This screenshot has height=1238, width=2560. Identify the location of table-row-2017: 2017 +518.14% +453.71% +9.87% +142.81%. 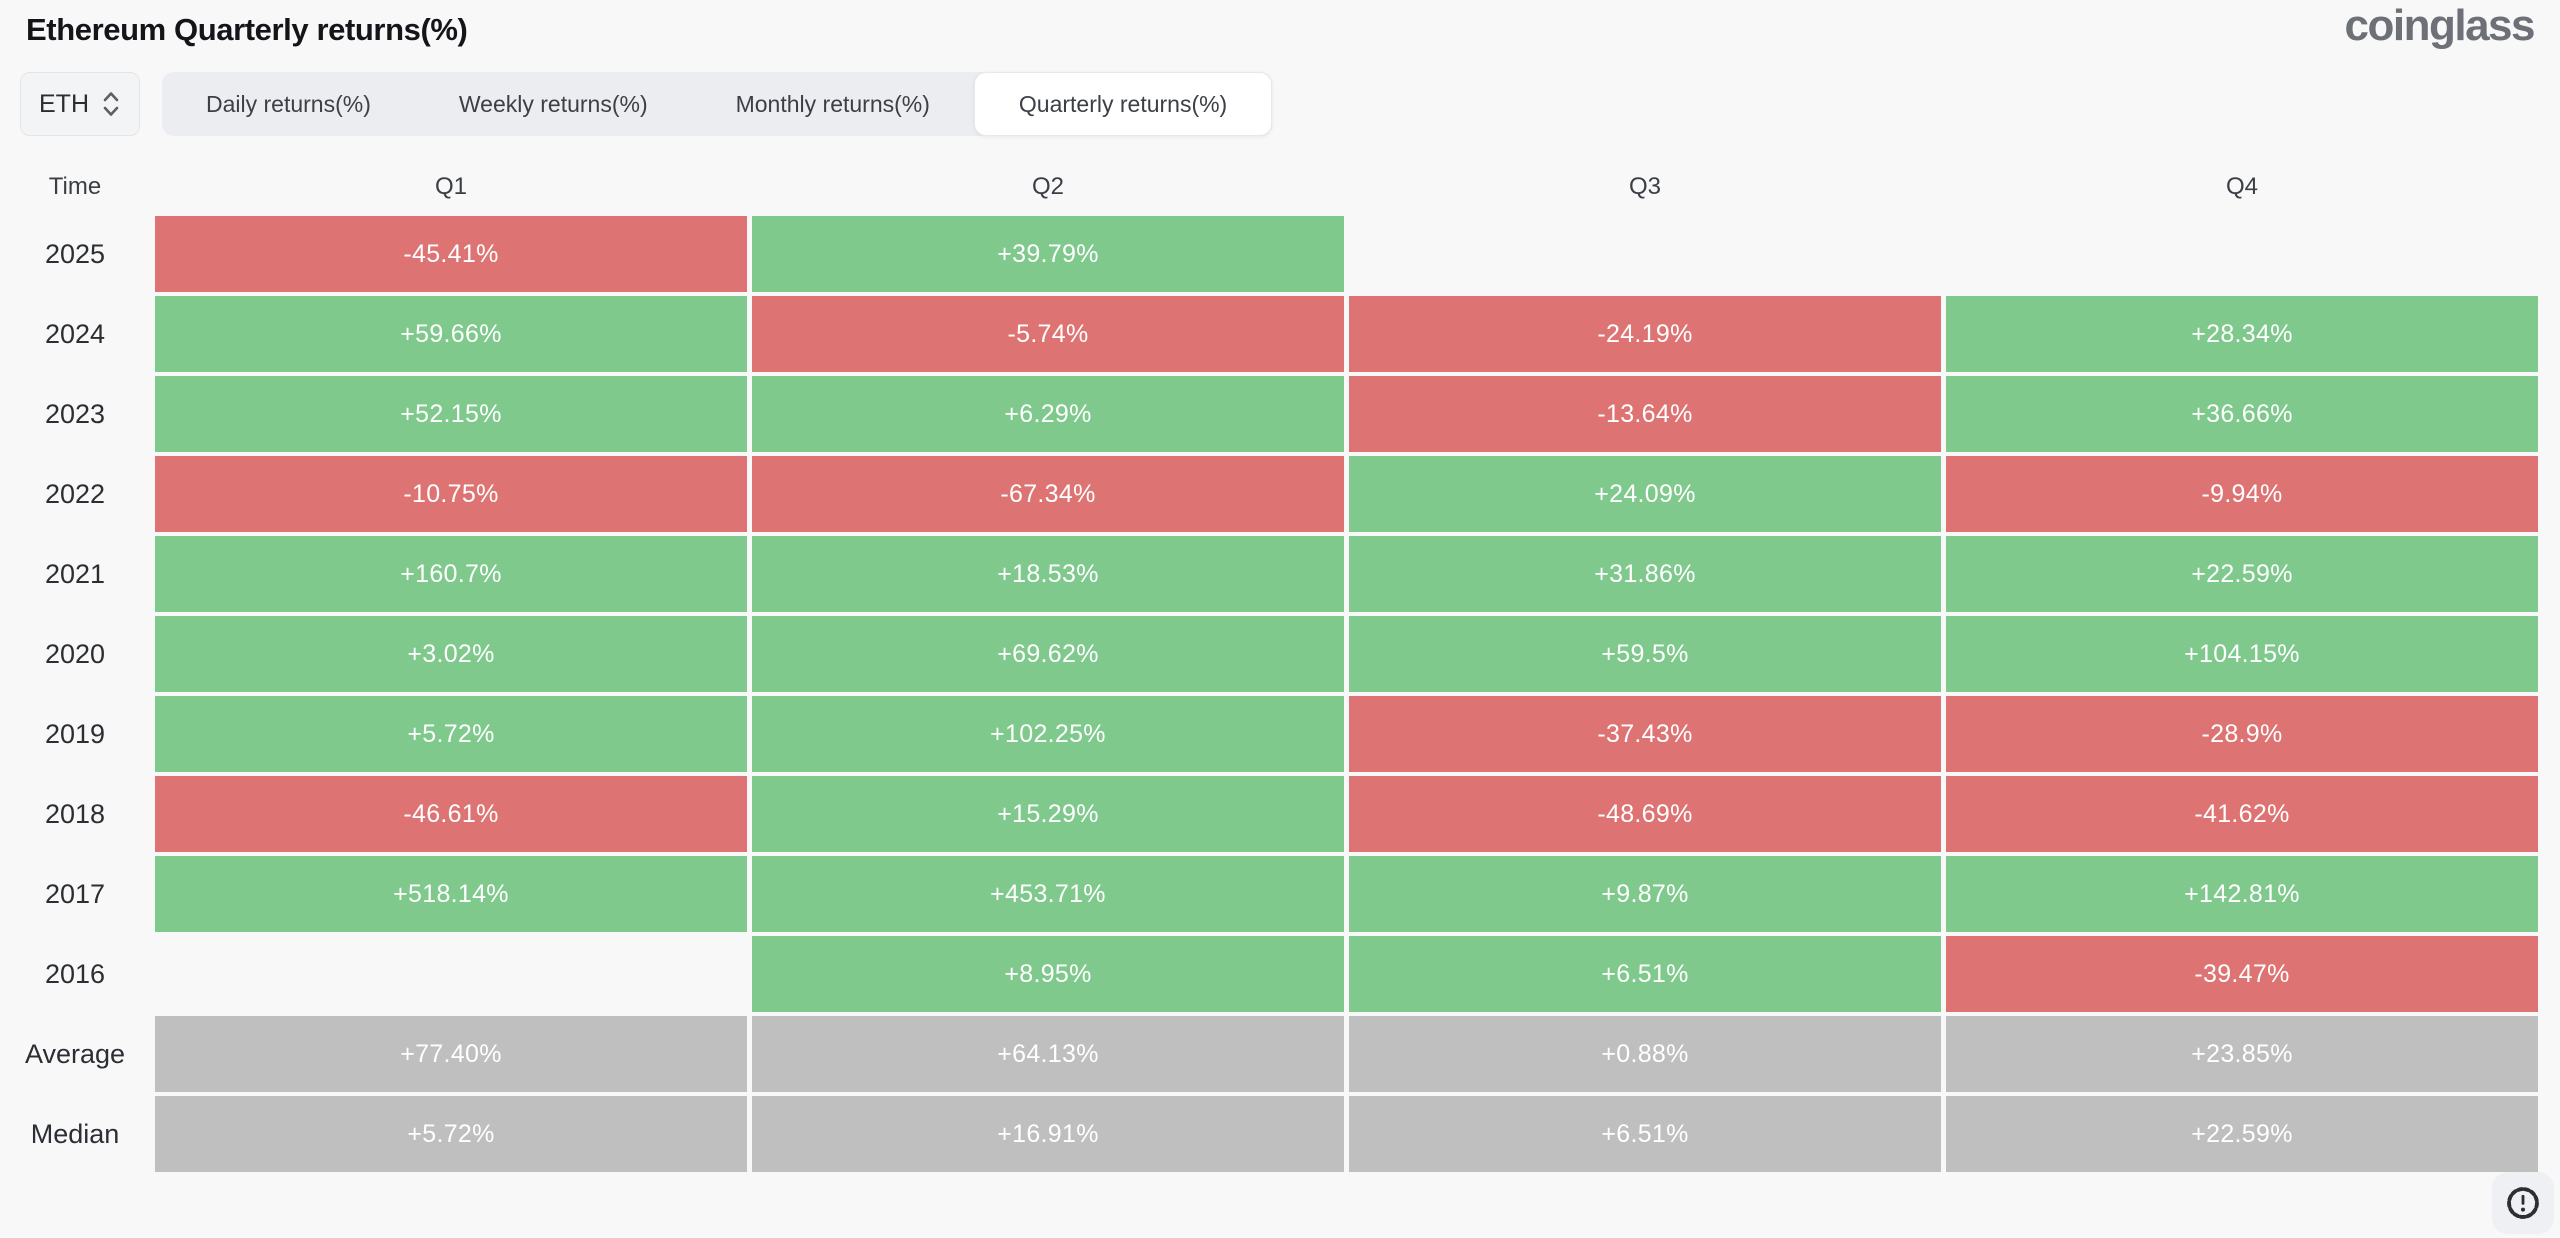
(1269, 894).